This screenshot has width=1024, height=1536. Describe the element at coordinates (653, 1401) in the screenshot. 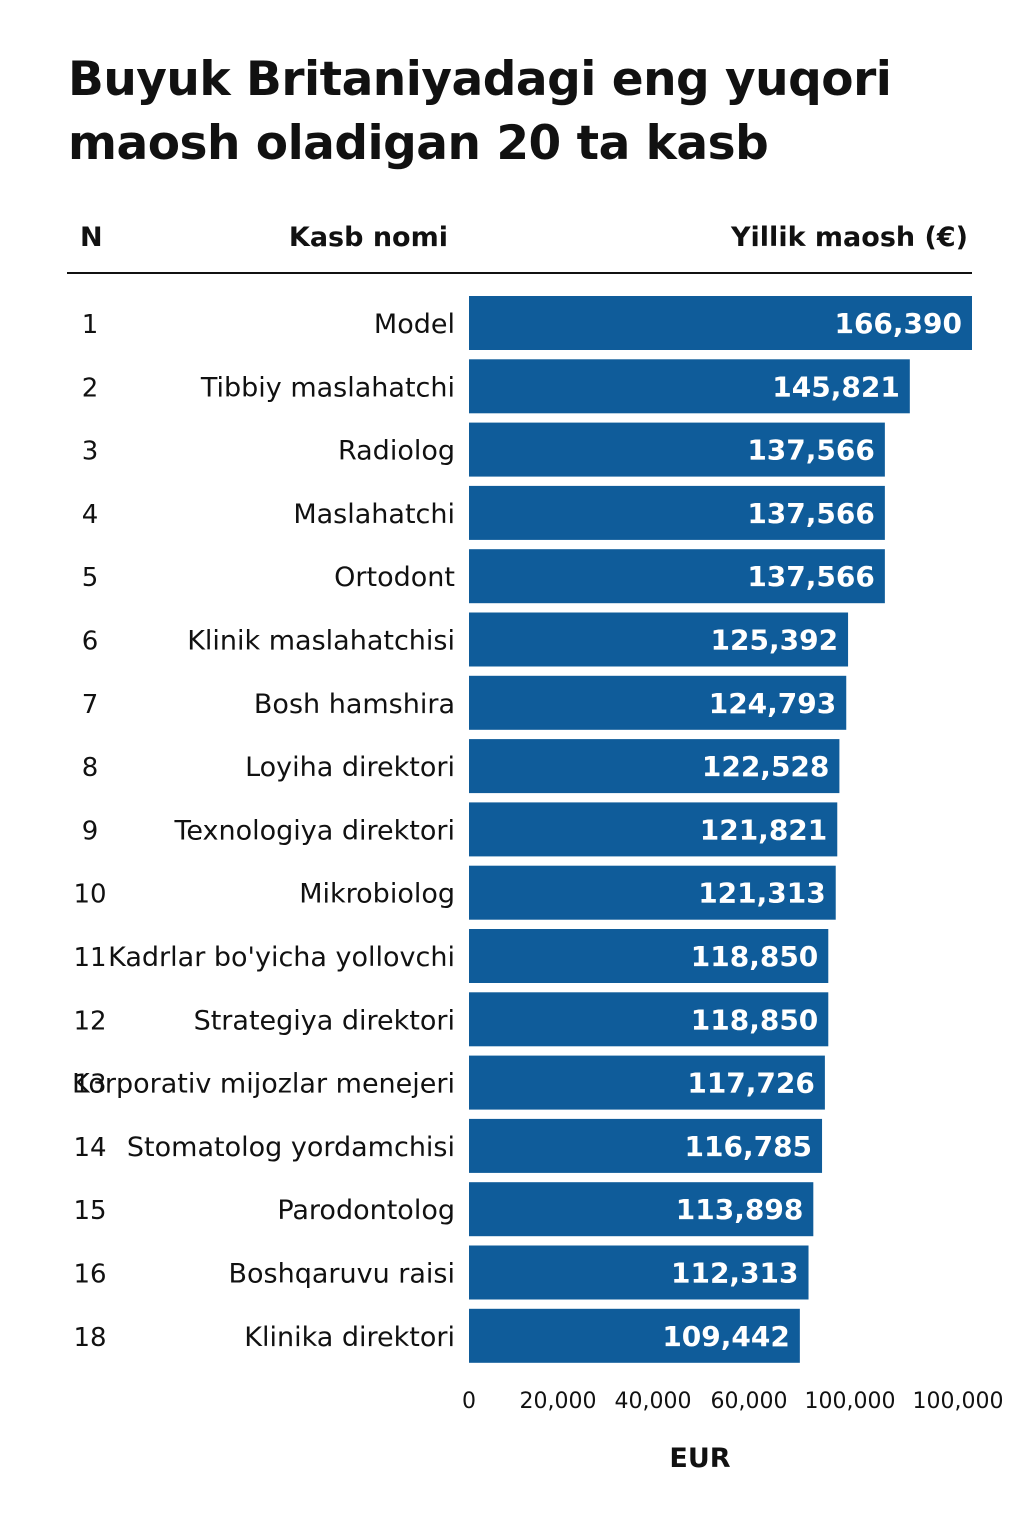

I see `x-tick-label: 40,000` at that location.